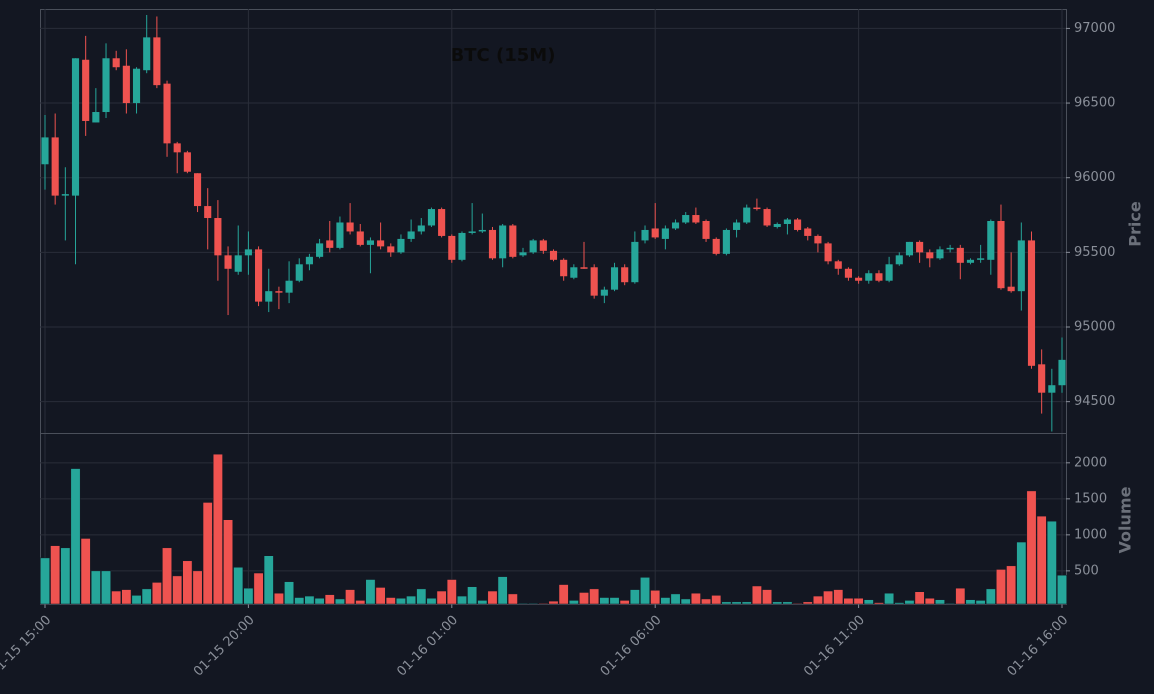 The image size is (1154, 694). Describe the element at coordinates (1090, 462) in the screenshot. I see `volume-tick-label: 2000` at that location.